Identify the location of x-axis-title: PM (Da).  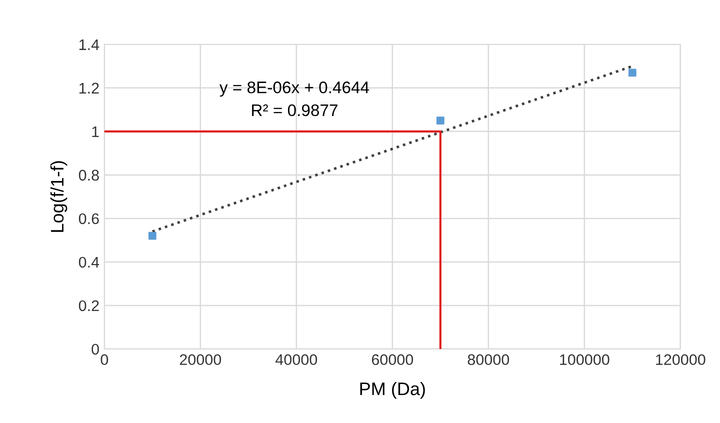
(392, 390).